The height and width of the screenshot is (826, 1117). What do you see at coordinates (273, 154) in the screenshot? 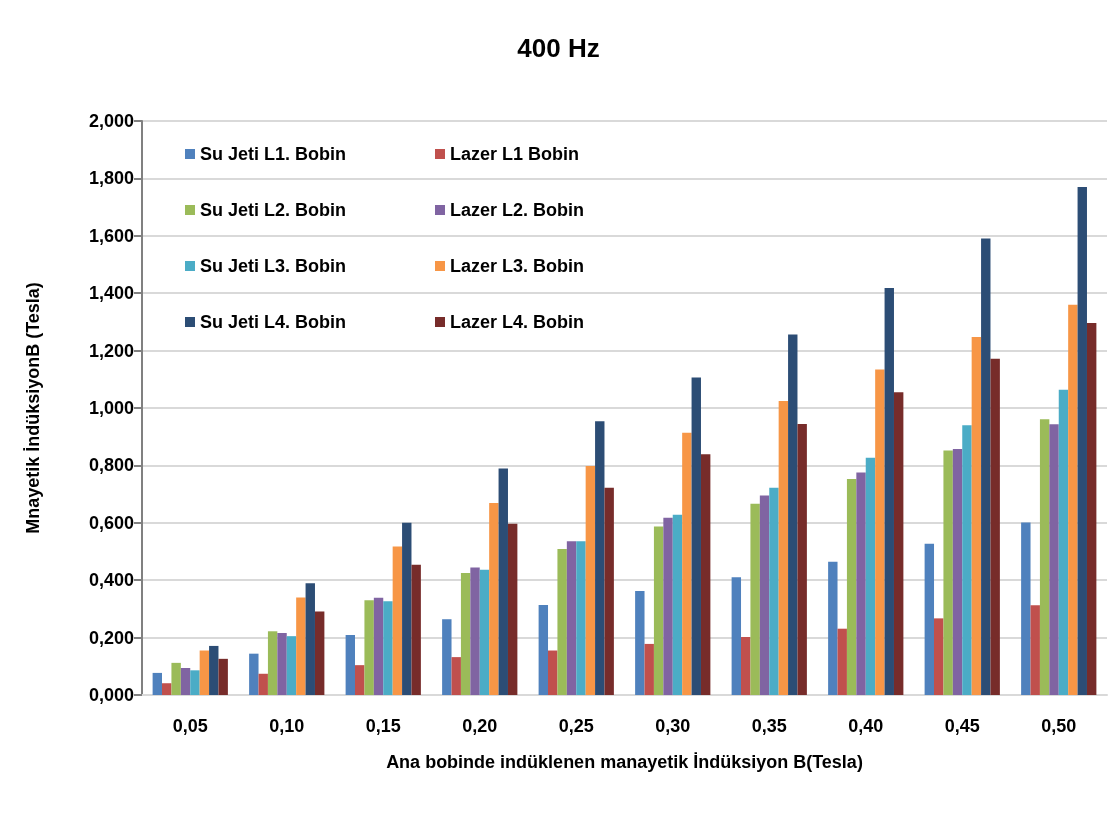
I see `legend-label: Su Jeti L1. Bobin` at bounding box center [273, 154].